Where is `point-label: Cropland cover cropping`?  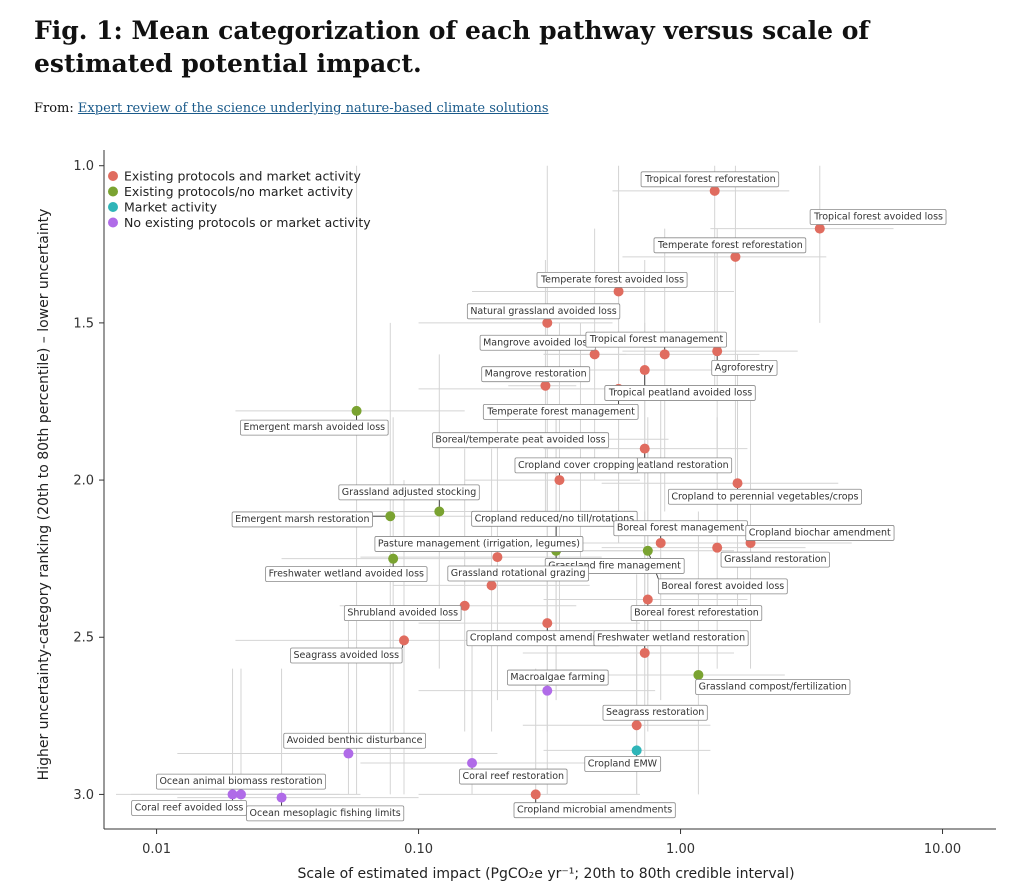 point-label: Cropland cover cropping is located at coordinates (576, 465).